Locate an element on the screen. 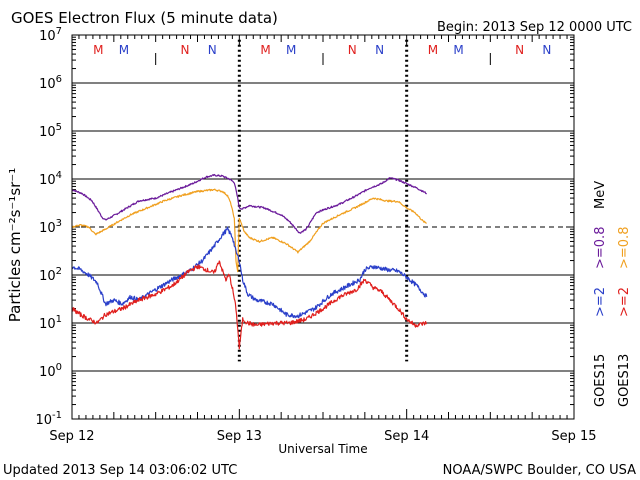 This screenshot has width=640, height=480. x-axis-label: Universal Time is located at coordinates (322, 449).